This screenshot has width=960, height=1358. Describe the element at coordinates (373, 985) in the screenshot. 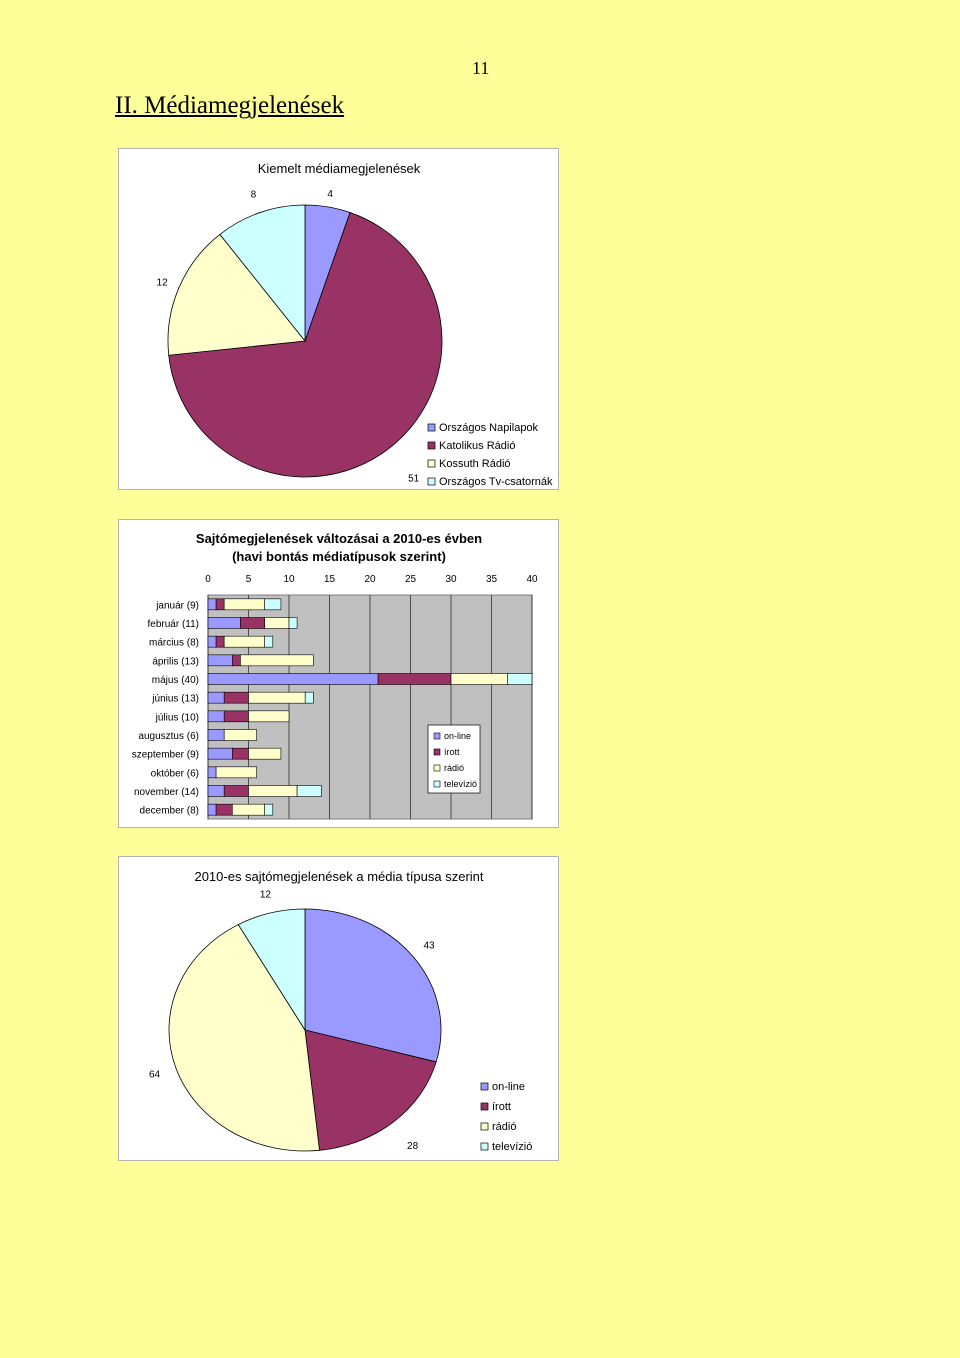

I see `pie-slice-on-line` at that location.